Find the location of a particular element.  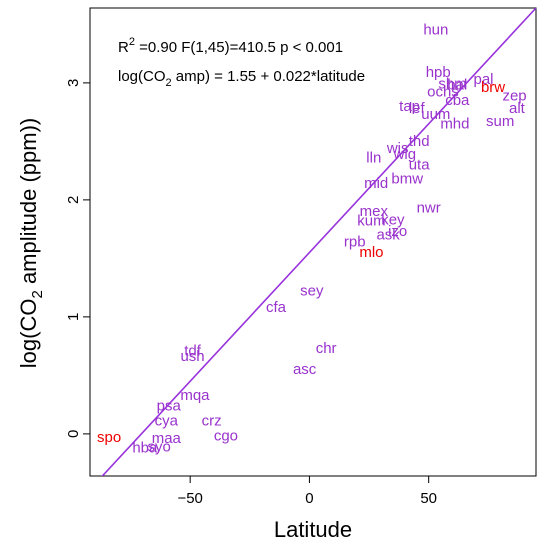

site-label-uum: uum is located at coordinates (435, 114).